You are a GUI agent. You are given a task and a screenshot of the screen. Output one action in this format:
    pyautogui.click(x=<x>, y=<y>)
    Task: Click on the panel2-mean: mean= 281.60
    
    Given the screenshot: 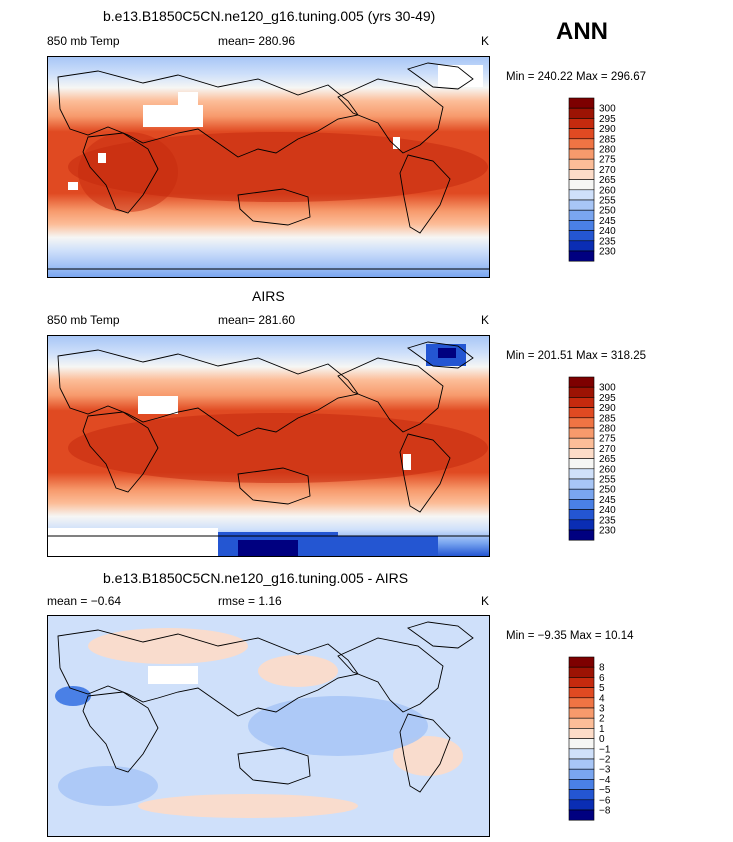 What is the action you would take?
    pyautogui.click(x=257, y=320)
    